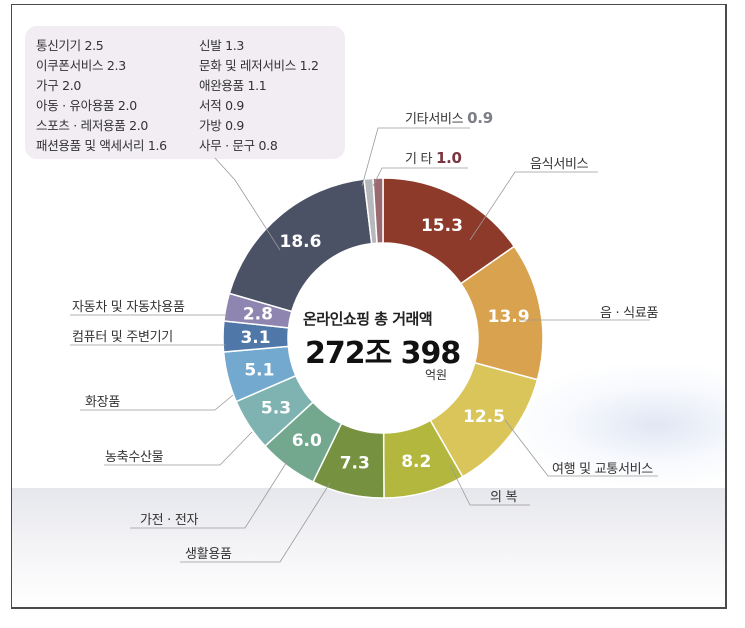  Describe the element at coordinates (208, 554) in the screenshot. I see `label-household: 생활용품` at that location.